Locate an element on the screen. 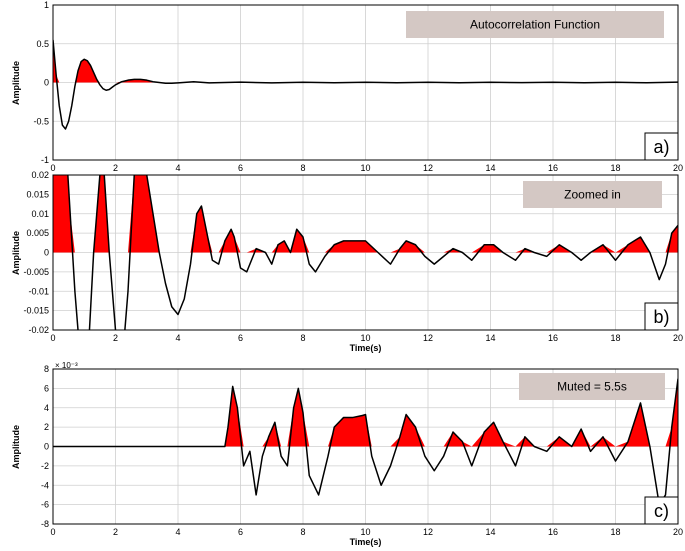 The width and height of the screenshot is (685, 551). y-tick-label: 0.015 is located at coordinates (37, 194).